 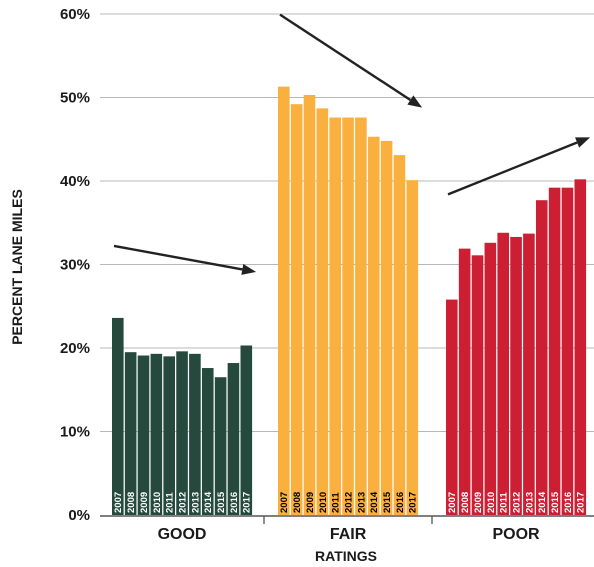 I want to click on y-tick-label: 50%, so click(x=75, y=98).